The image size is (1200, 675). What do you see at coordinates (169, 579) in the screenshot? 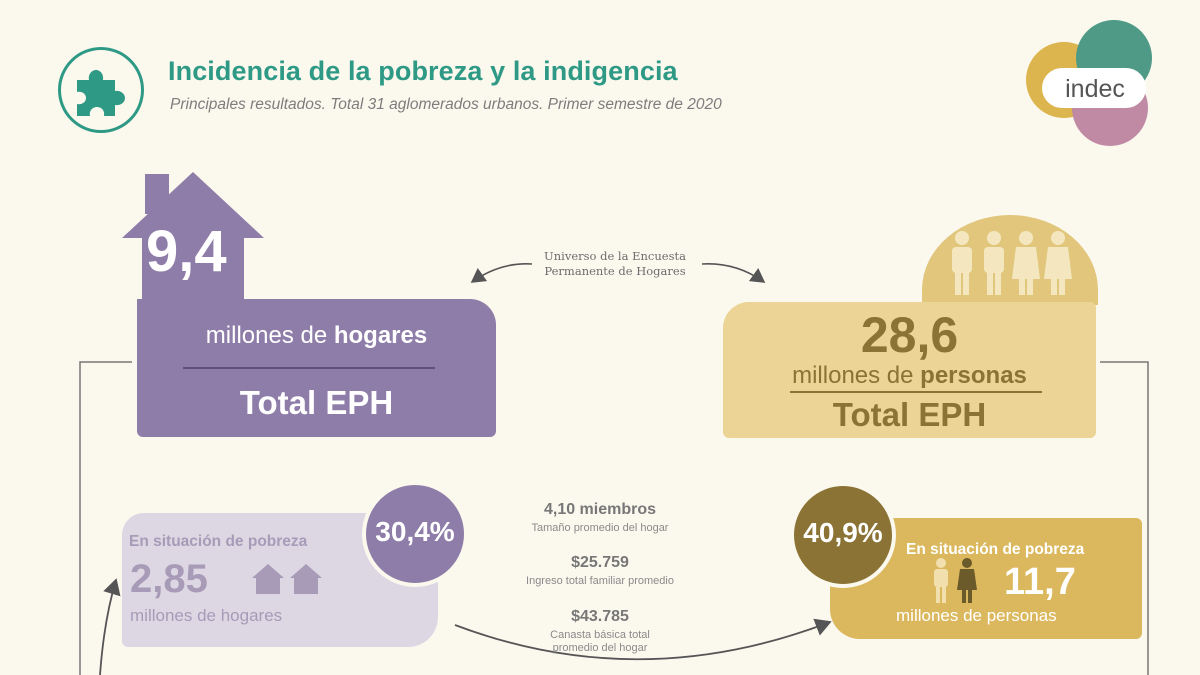
I see `poverty-households-value: 2,85` at bounding box center [169, 579].